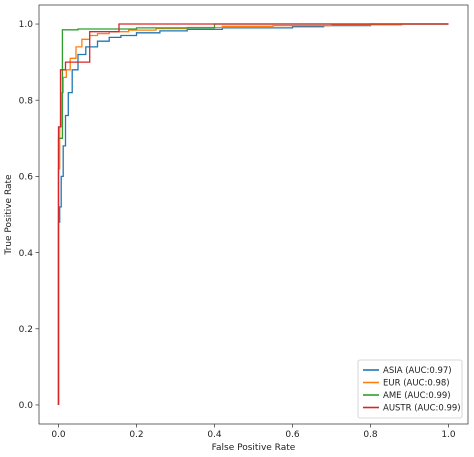 The height and width of the screenshot is (457, 474). Describe the element at coordinates (58, 435) in the screenshot. I see `x-tick-label: 0.0` at that location.